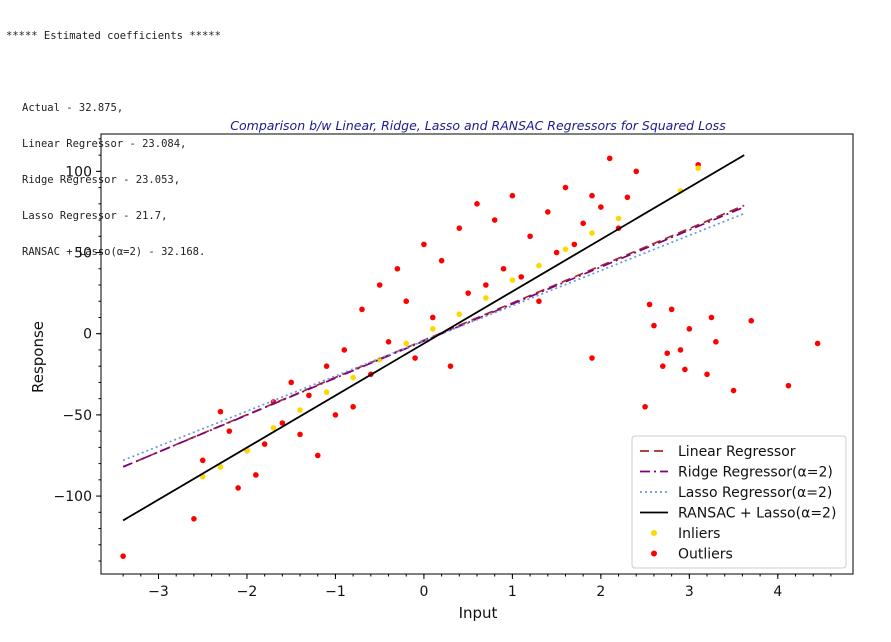 This screenshot has height=642, width=891. What do you see at coordinates (104, 144) in the screenshot?
I see `output-line-linear: Linear Regressor - 23.084,` at bounding box center [104, 144].